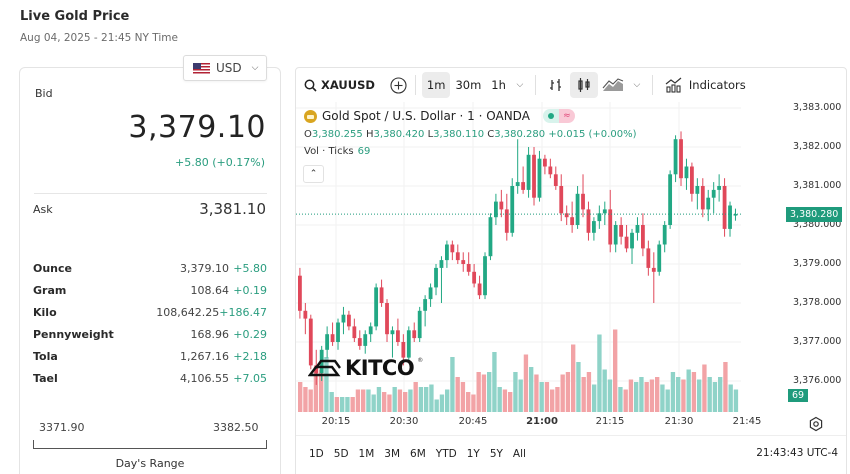 The width and height of the screenshot is (850, 474). Describe the element at coordinates (310, 85) in the screenshot. I see `search-icon` at that location.